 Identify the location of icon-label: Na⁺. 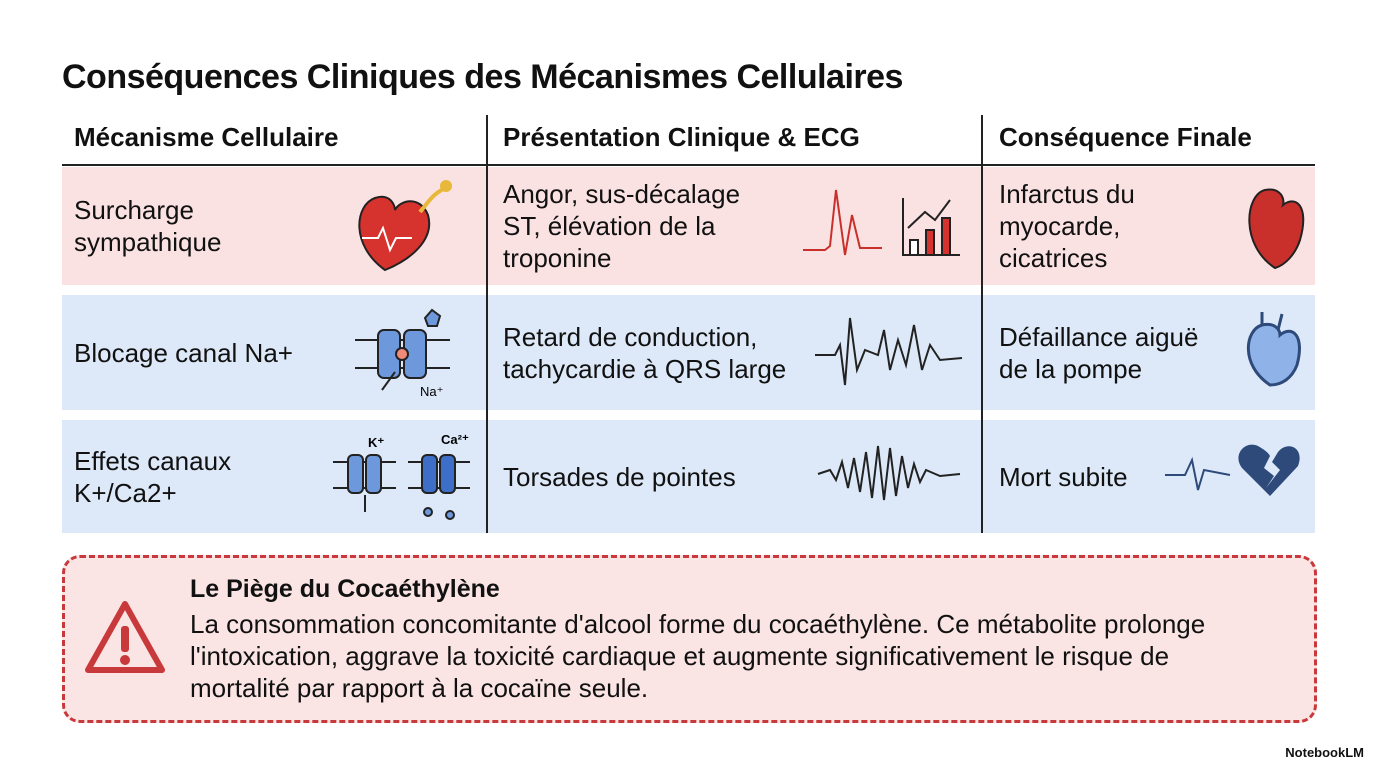
(431, 391).